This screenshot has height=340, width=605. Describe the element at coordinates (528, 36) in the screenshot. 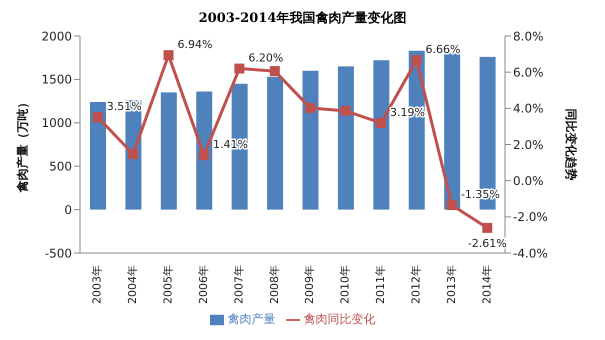

I see `y2-tick-label: 8.0%` at that location.